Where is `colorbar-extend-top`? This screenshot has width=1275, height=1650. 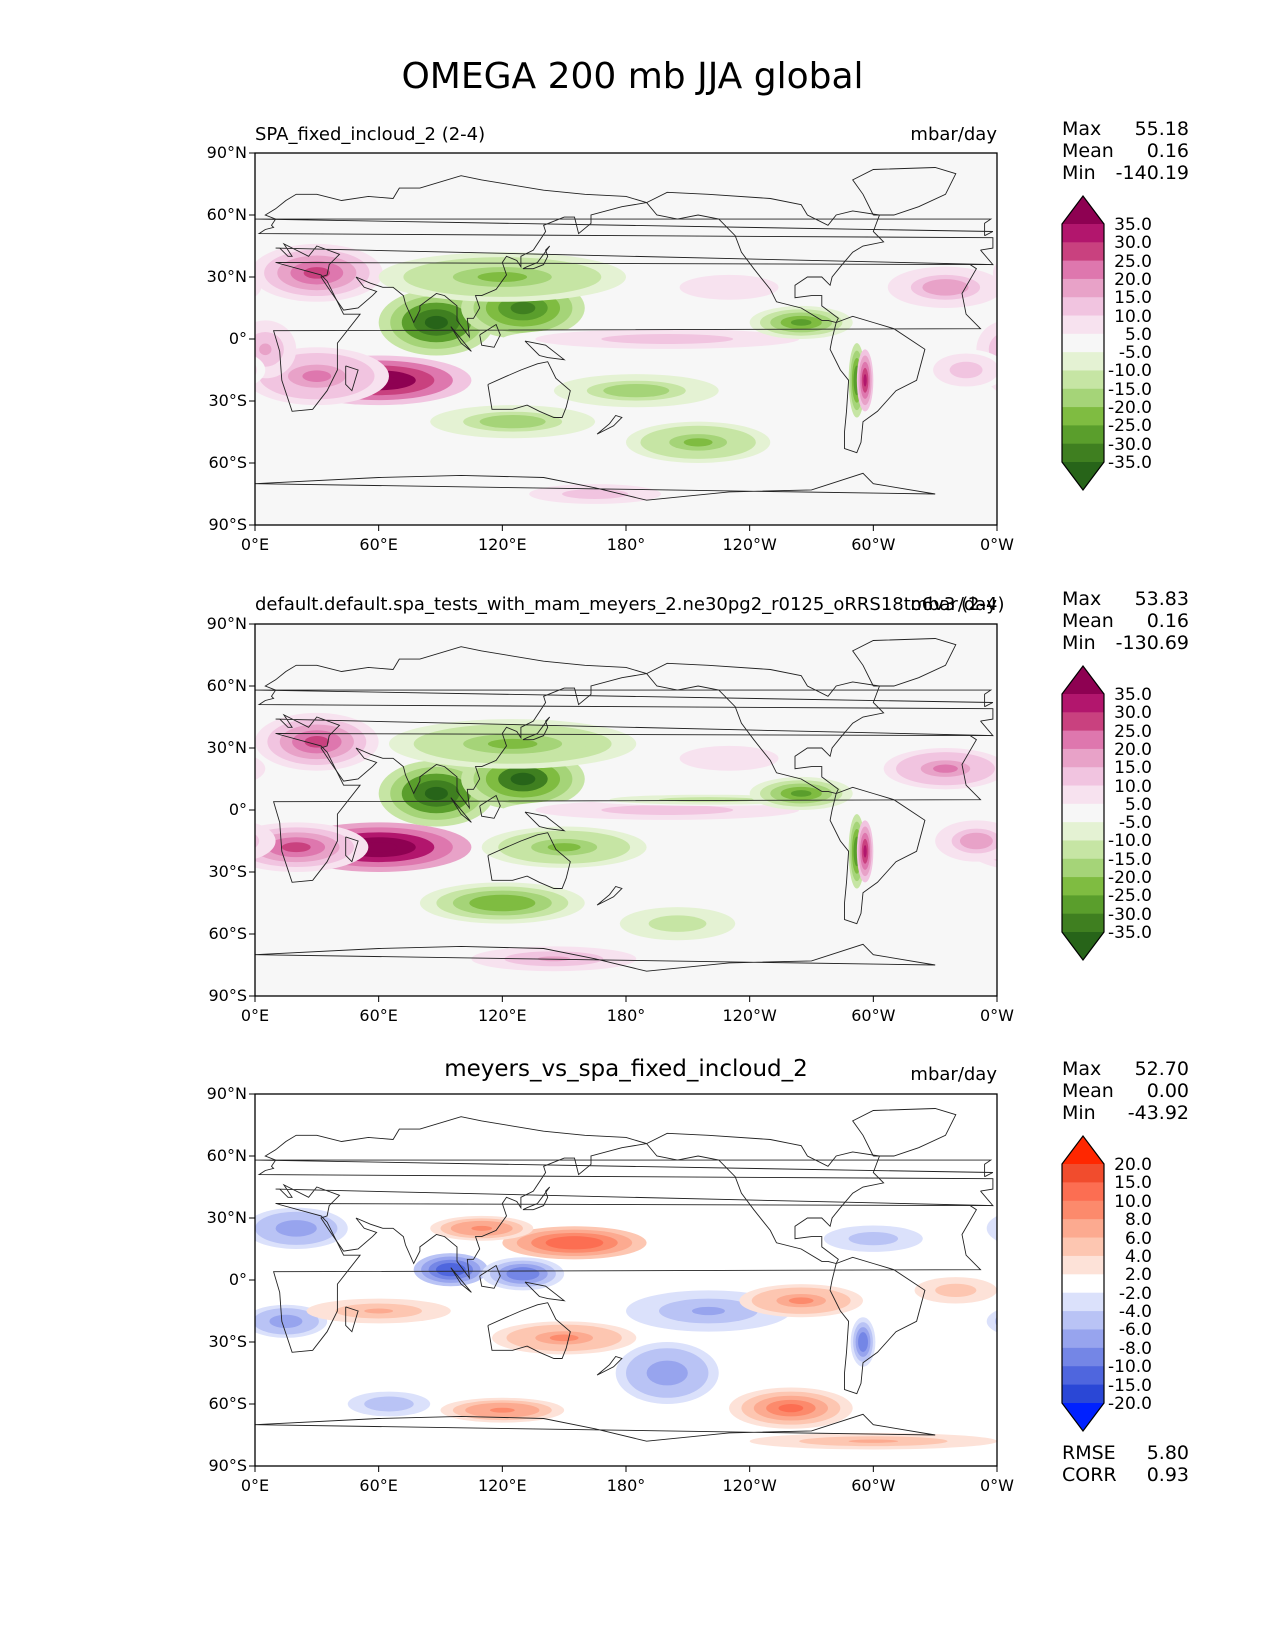 colorbar-extend-top is located at coordinates (1083, 680).